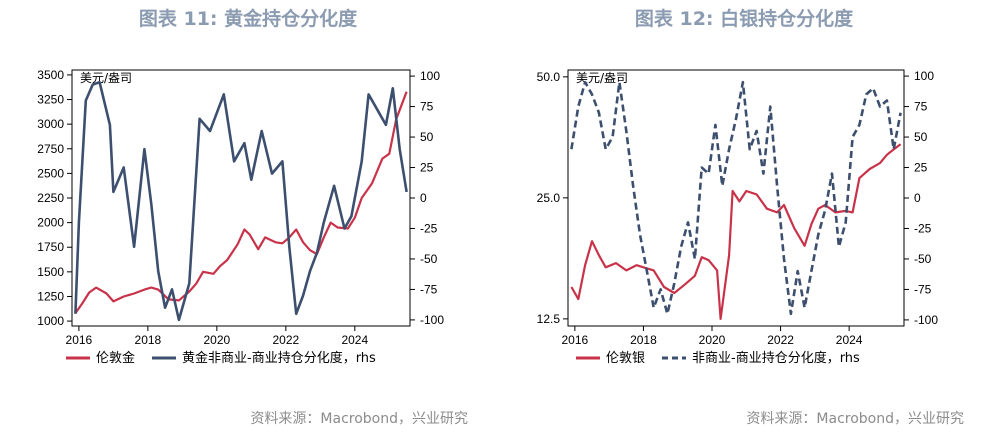  What do you see at coordinates (744, 19) in the screenshot?
I see `chart-title: 图表 12: 白银持仓分化度` at bounding box center [744, 19].